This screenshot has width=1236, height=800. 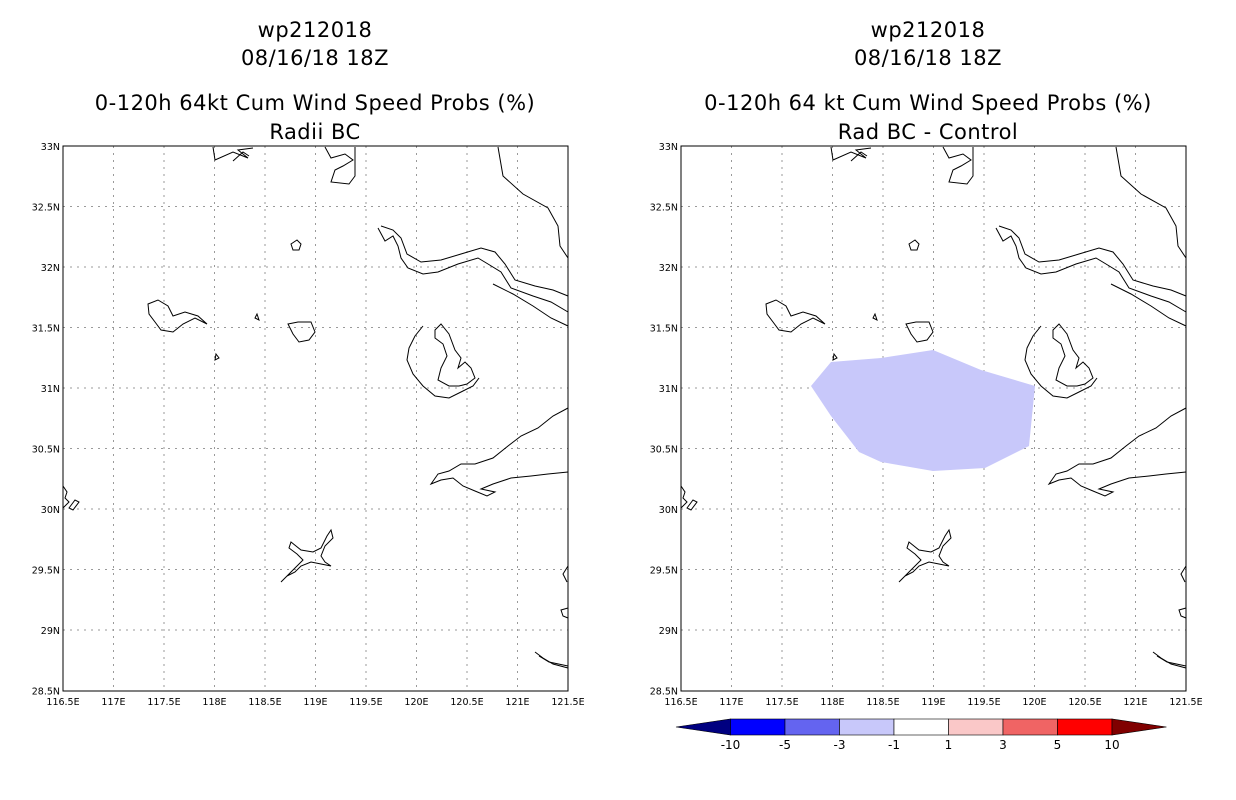 What do you see at coordinates (1139, 727) in the screenshot?
I see `colorbar-arrow-high` at bounding box center [1139, 727].